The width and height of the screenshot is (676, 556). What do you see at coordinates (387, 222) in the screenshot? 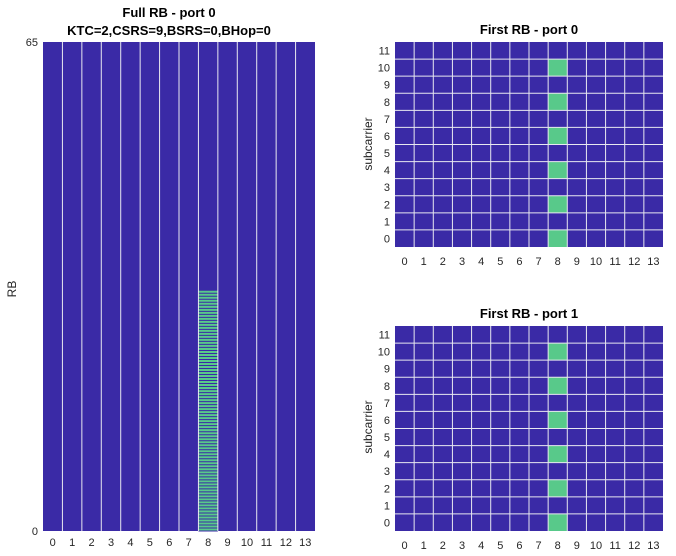
I see `port0-y-tick: 1` at bounding box center [387, 222].